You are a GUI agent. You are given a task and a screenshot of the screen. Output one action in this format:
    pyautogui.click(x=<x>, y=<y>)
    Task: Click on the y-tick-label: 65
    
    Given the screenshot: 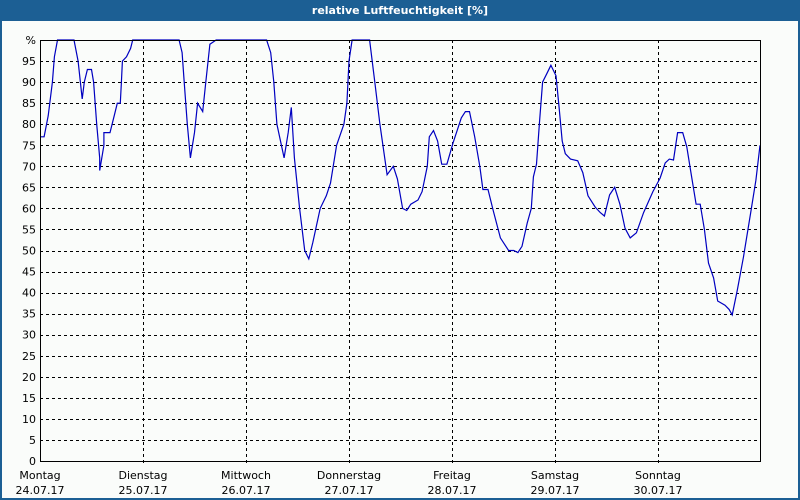 What is the action you would take?
    pyautogui.click(x=29, y=187)
    